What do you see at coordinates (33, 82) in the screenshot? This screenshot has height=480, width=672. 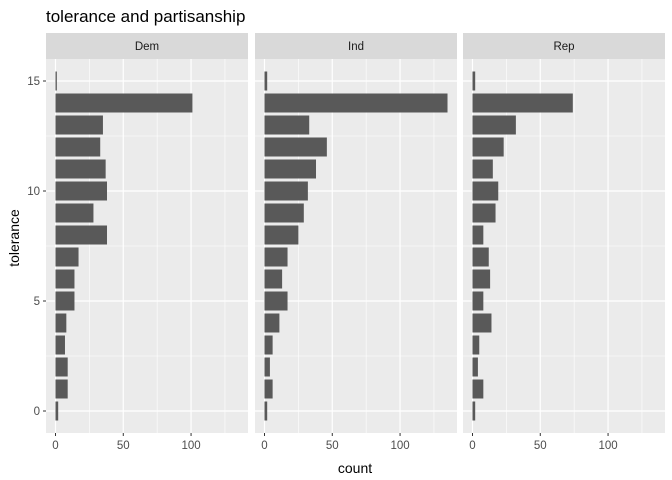 I see `y-tick-label: 15` at bounding box center [33, 82].